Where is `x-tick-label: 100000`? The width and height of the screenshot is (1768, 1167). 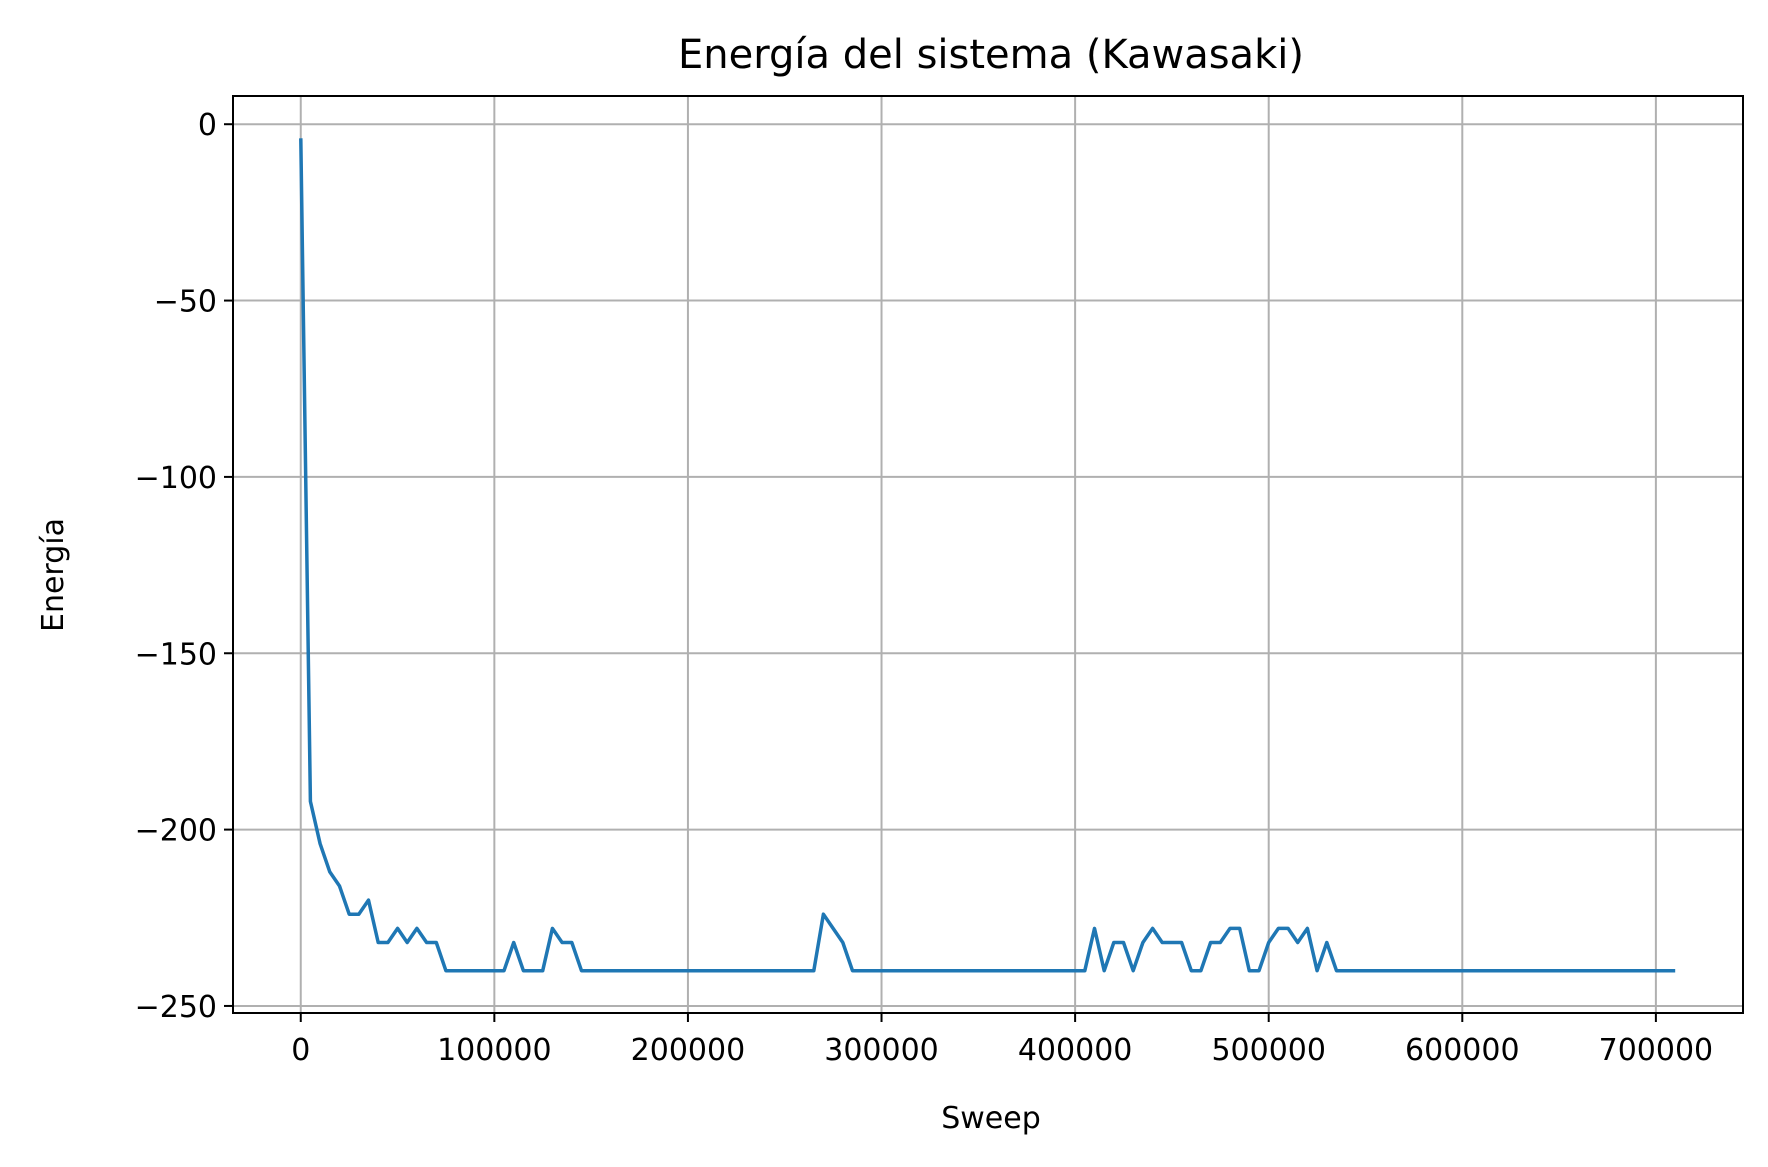 x-tick-label: 100000 is located at coordinates (494, 1050).